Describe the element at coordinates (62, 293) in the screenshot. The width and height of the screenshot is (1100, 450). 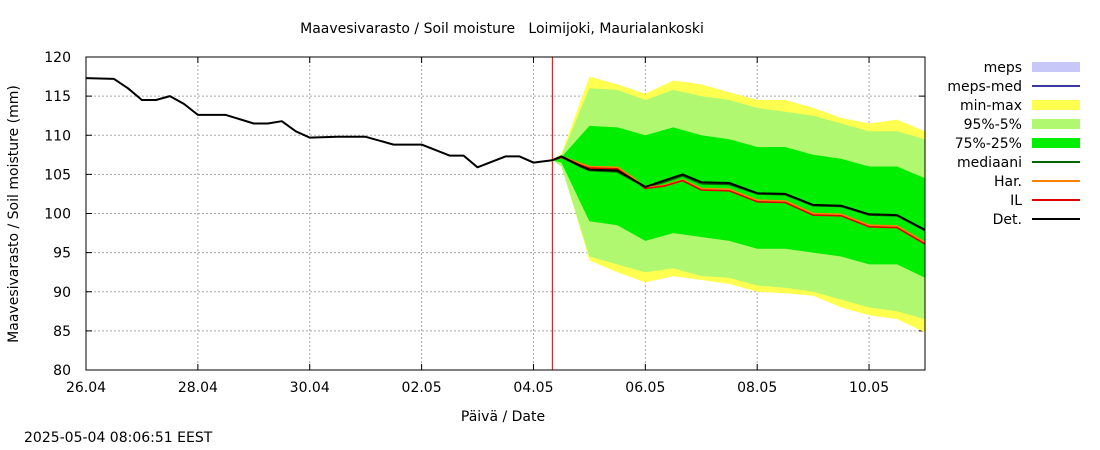
I see `y-tick-label: 90` at that location.